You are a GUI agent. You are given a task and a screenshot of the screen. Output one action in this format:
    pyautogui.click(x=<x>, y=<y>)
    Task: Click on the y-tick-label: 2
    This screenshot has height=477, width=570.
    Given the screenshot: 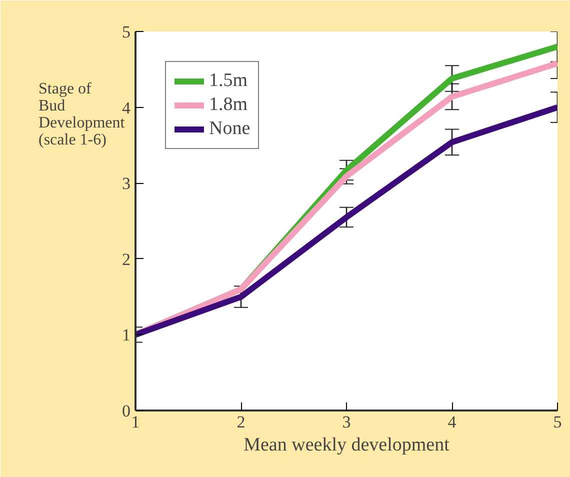 What is the action you would take?
    pyautogui.click(x=126, y=259)
    